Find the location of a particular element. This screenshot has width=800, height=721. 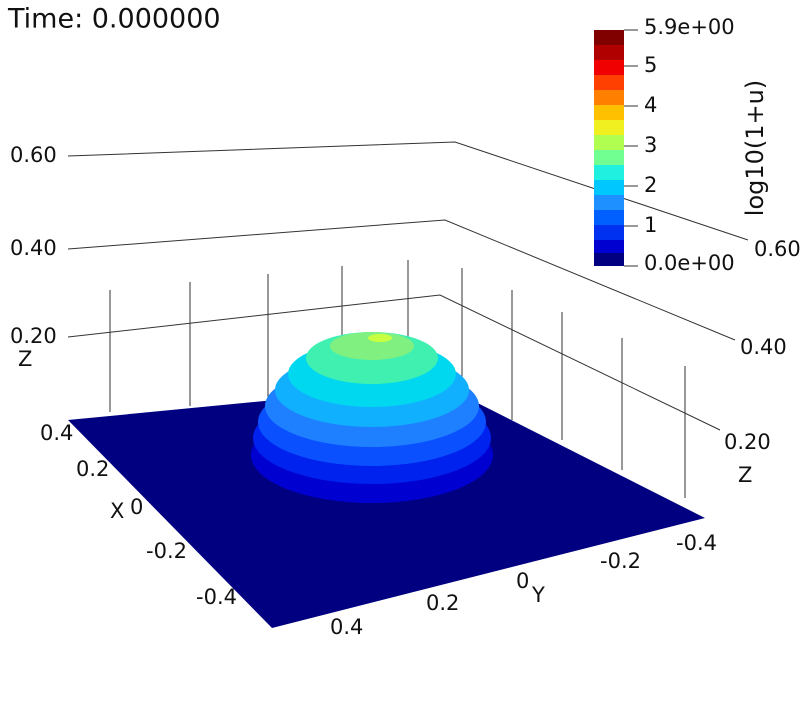

dome is located at coordinates (372, 417).